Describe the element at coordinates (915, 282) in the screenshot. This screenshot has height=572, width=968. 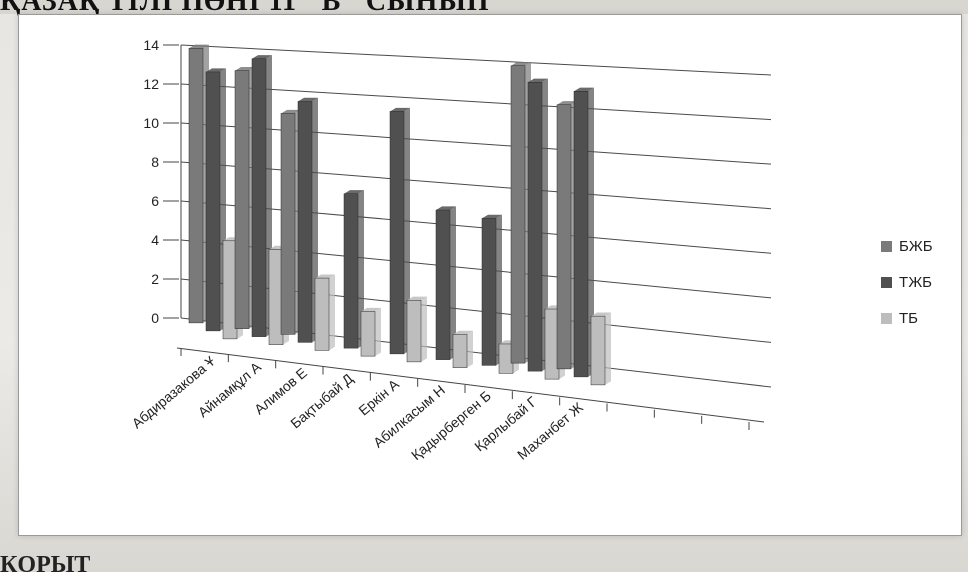
I see `legend-label: ТЖБ` at that location.